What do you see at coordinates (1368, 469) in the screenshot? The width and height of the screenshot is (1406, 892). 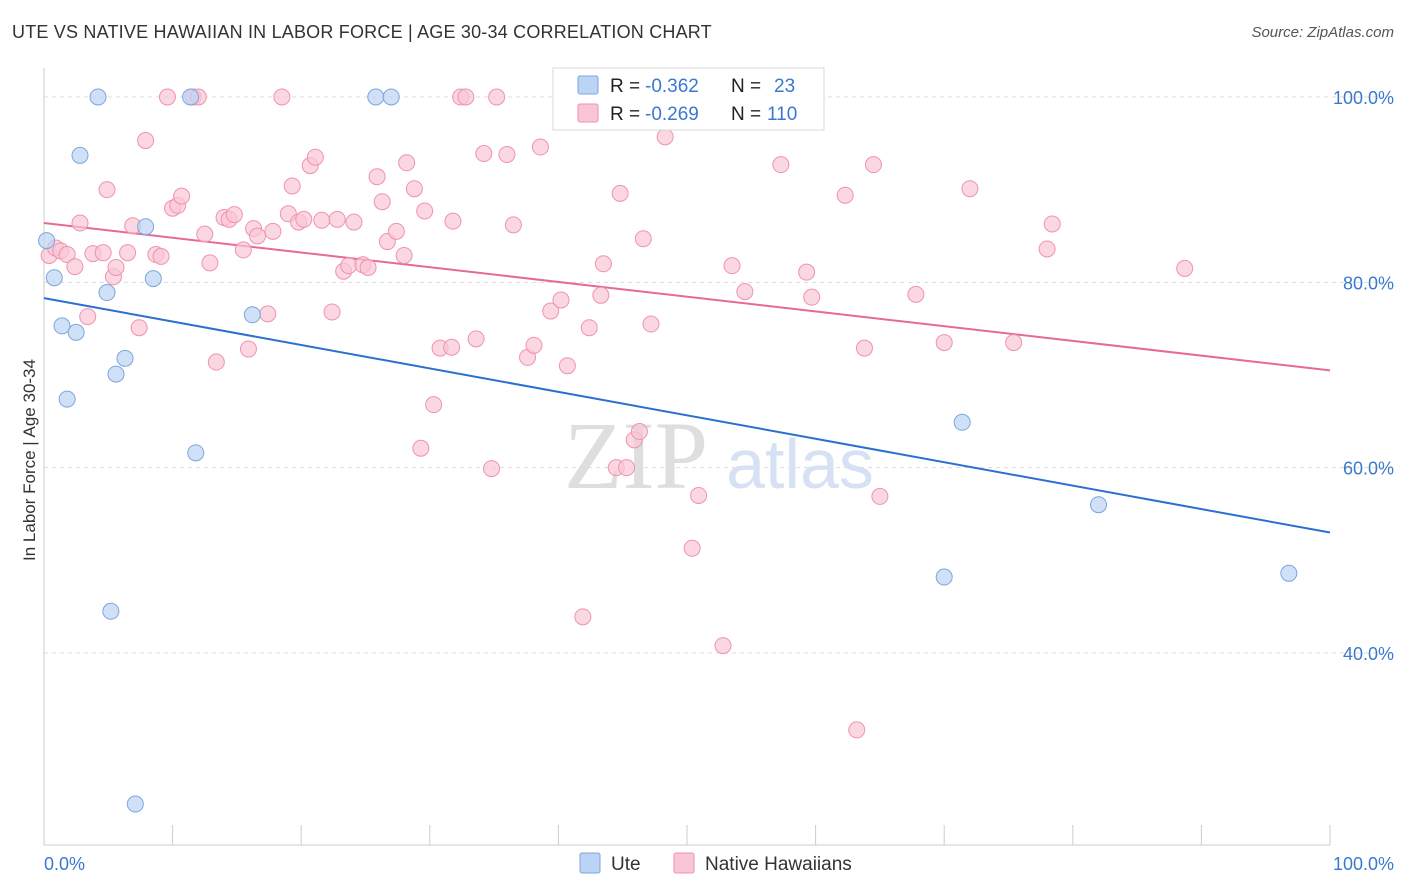 I see `y-tick-label: 60.0%` at bounding box center [1368, 469].